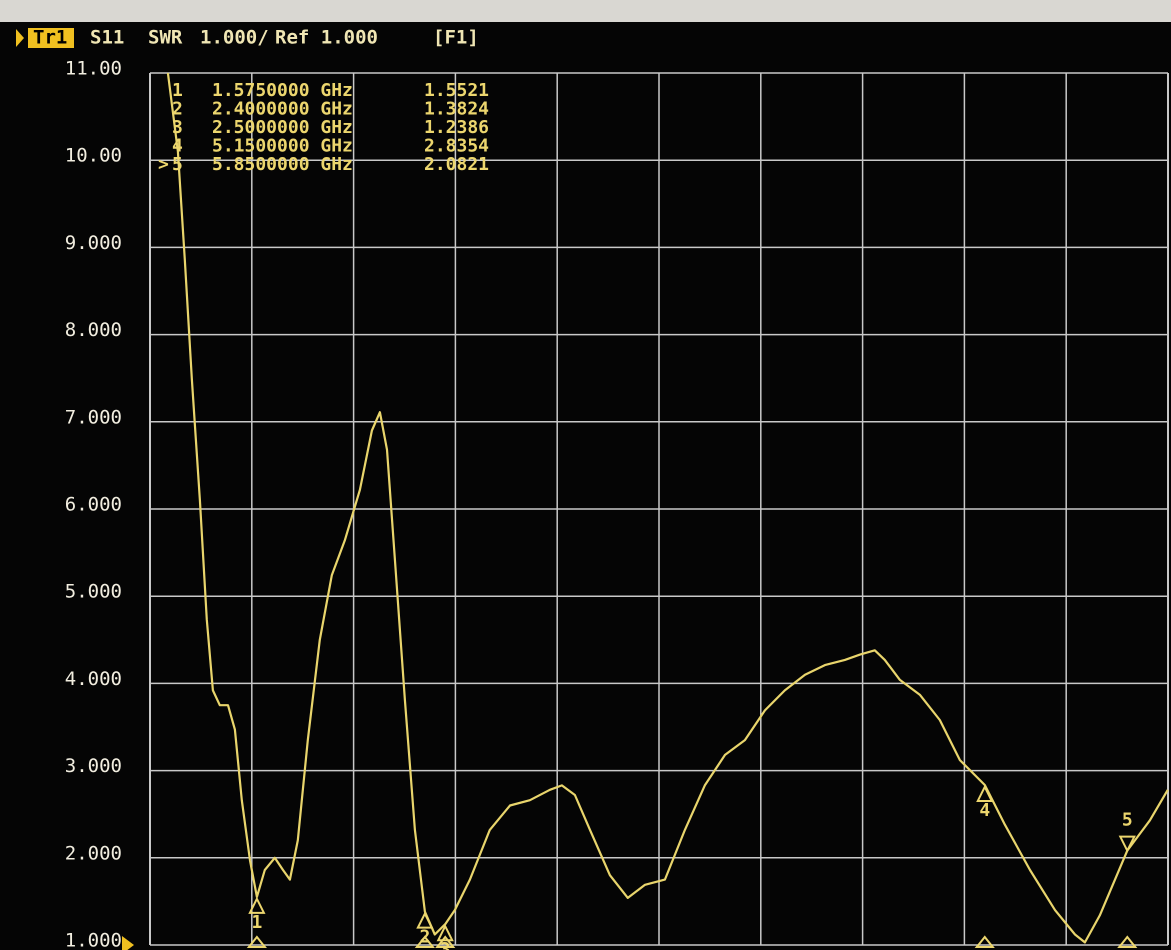  Describe the element at coordinates (165, 38) in the screenshot. I see `format: SWR` at that location.